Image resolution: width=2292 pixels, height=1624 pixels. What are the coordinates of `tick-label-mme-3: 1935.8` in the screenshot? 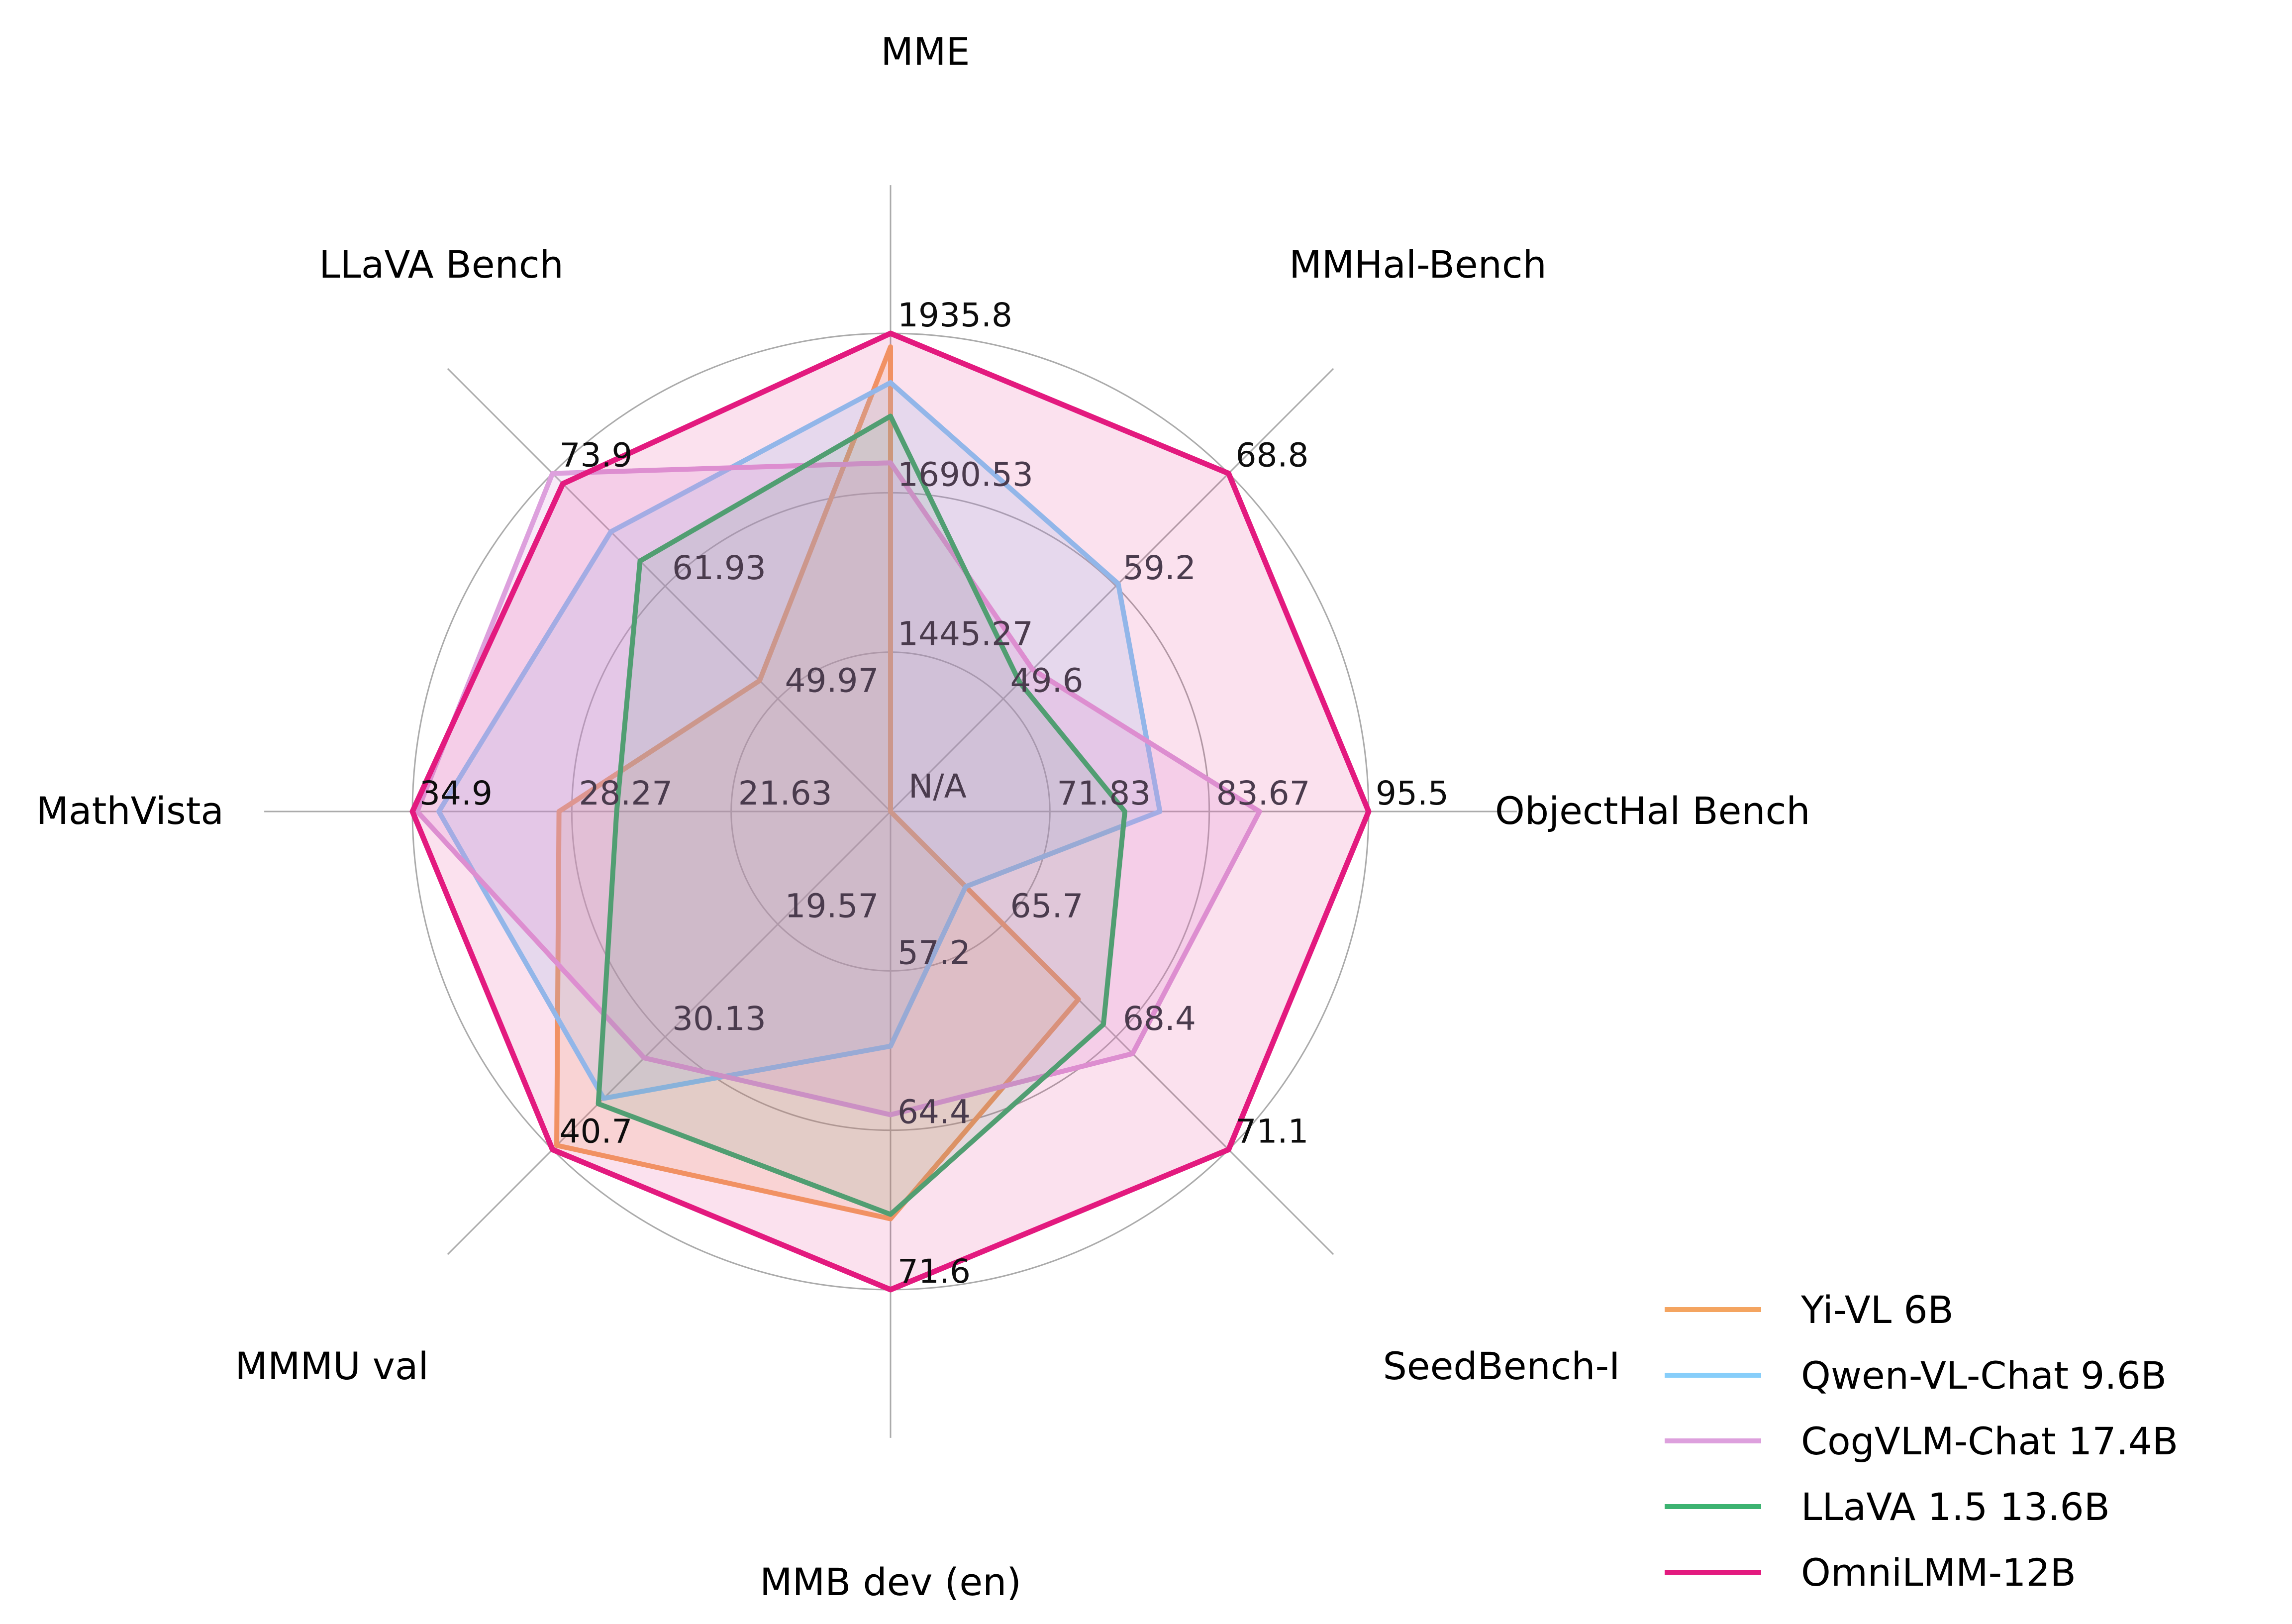 It's located at (954, 315).